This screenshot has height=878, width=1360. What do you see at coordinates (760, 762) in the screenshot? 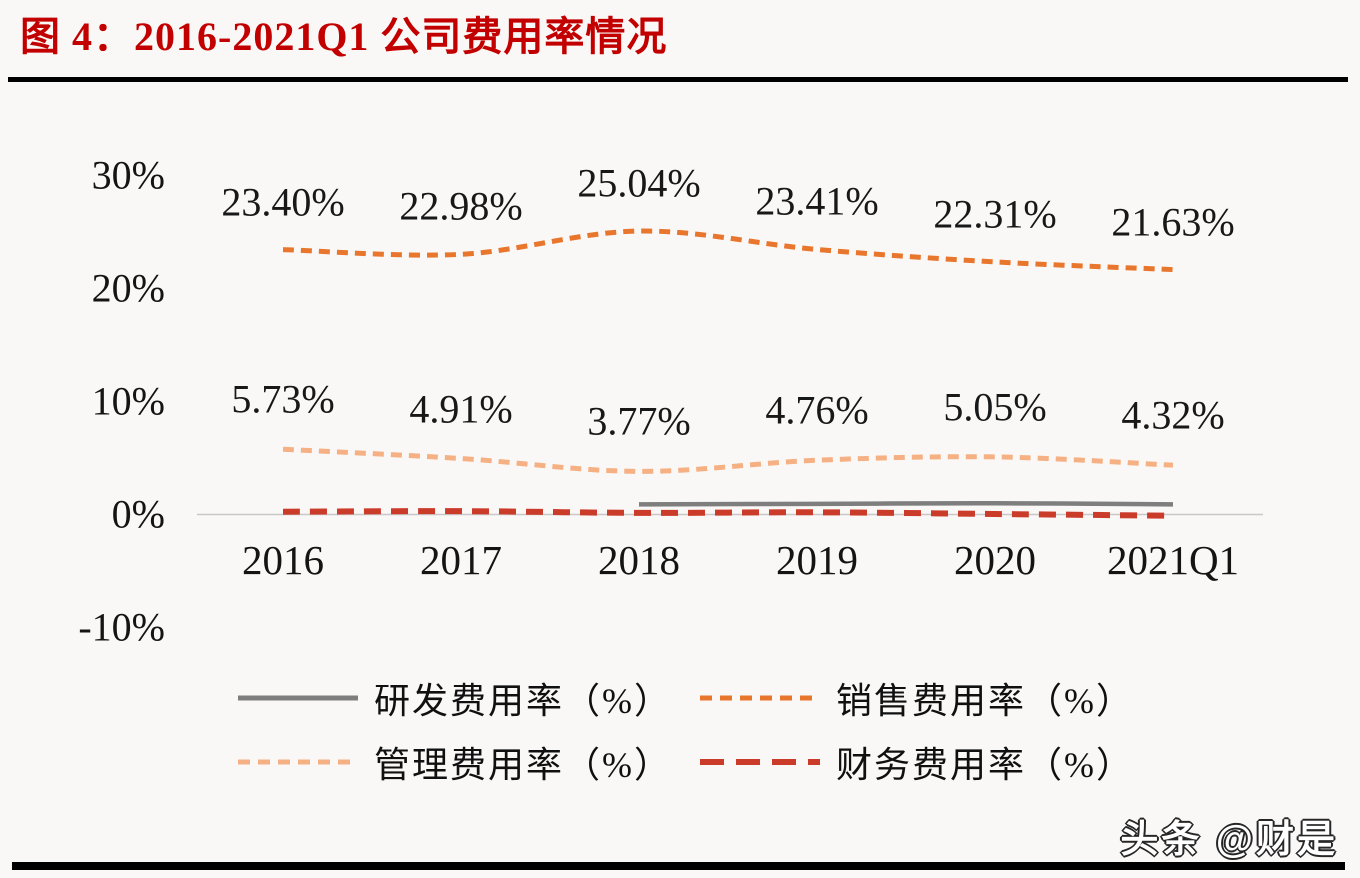
I see `legend-line-sample-fin` at bounding box center [760, 762].